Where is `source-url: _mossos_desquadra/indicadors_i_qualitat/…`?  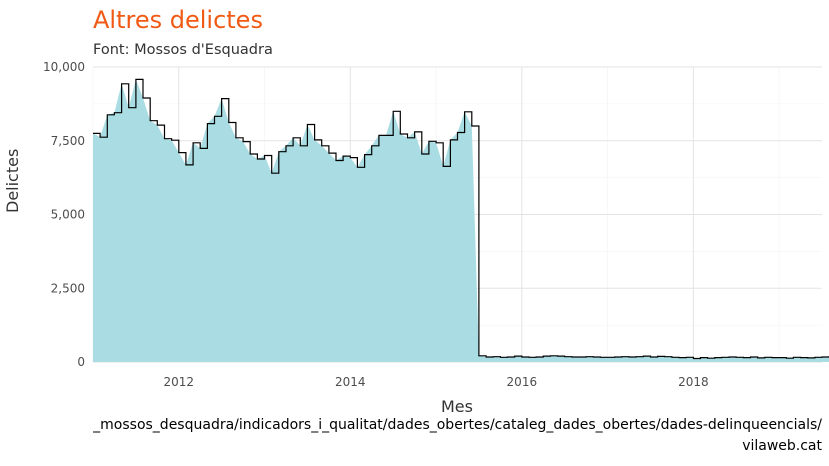 source-url: _mossos_desquadra/indicadors_i_qualitat/… is located at coordinates (457, 425).